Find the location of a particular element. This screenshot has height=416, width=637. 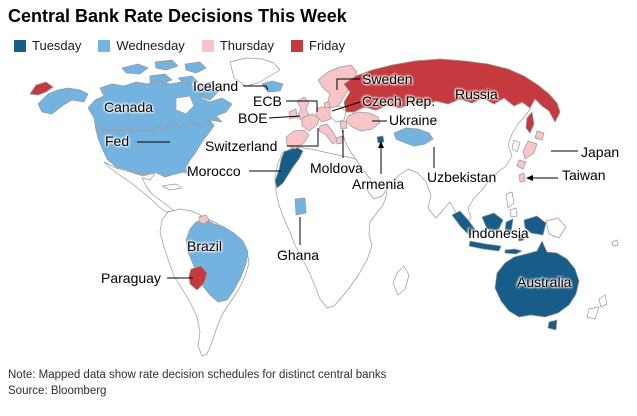

legend-item-wednesday: Wednesday is located at coordinates (141, 45).